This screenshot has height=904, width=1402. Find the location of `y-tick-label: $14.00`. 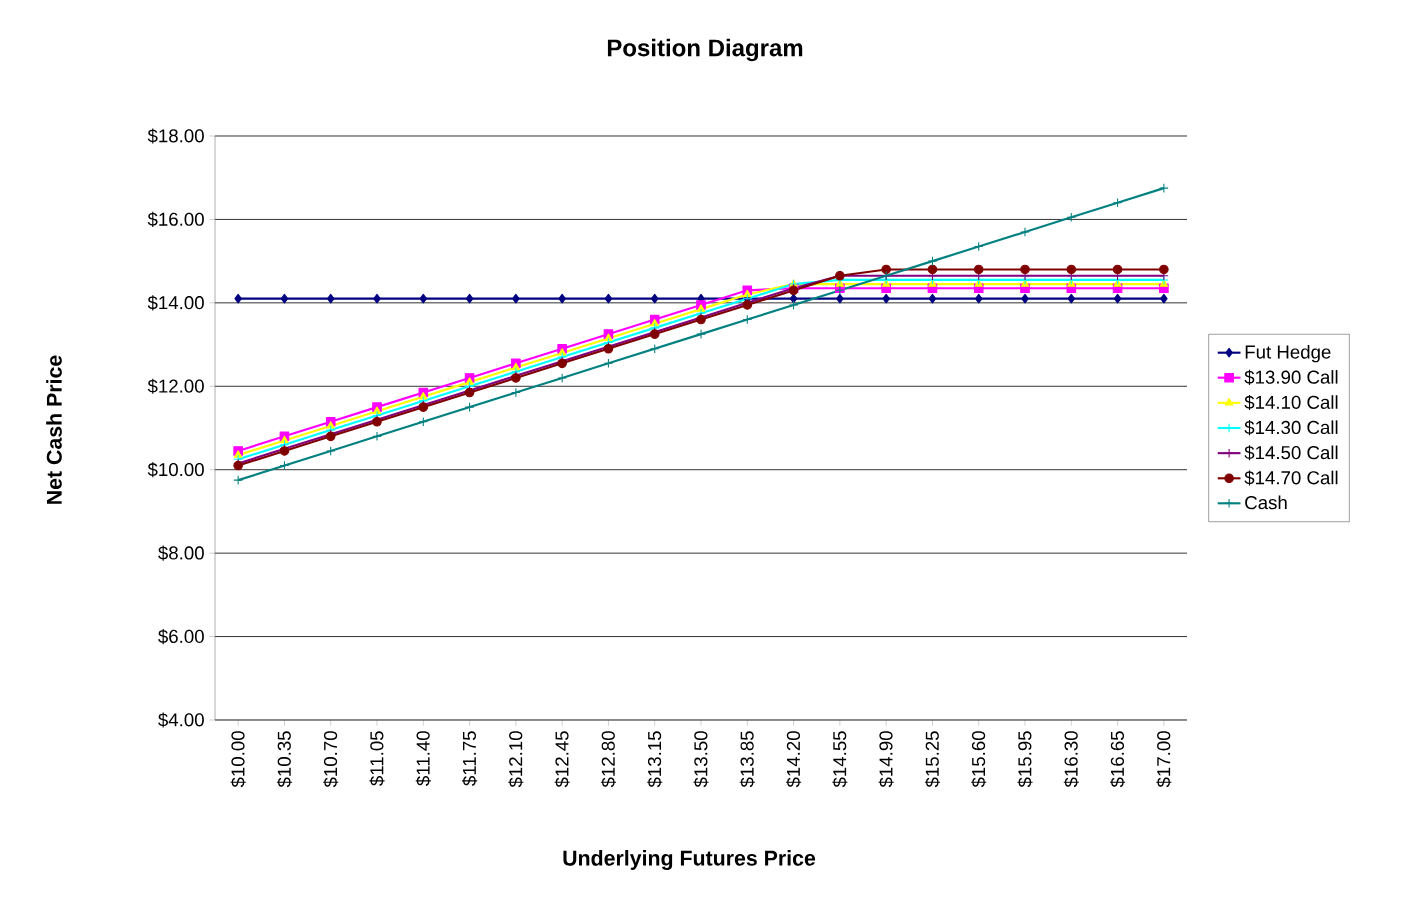

y-tick-label: $14.00 is located at coordinates (175, 303).